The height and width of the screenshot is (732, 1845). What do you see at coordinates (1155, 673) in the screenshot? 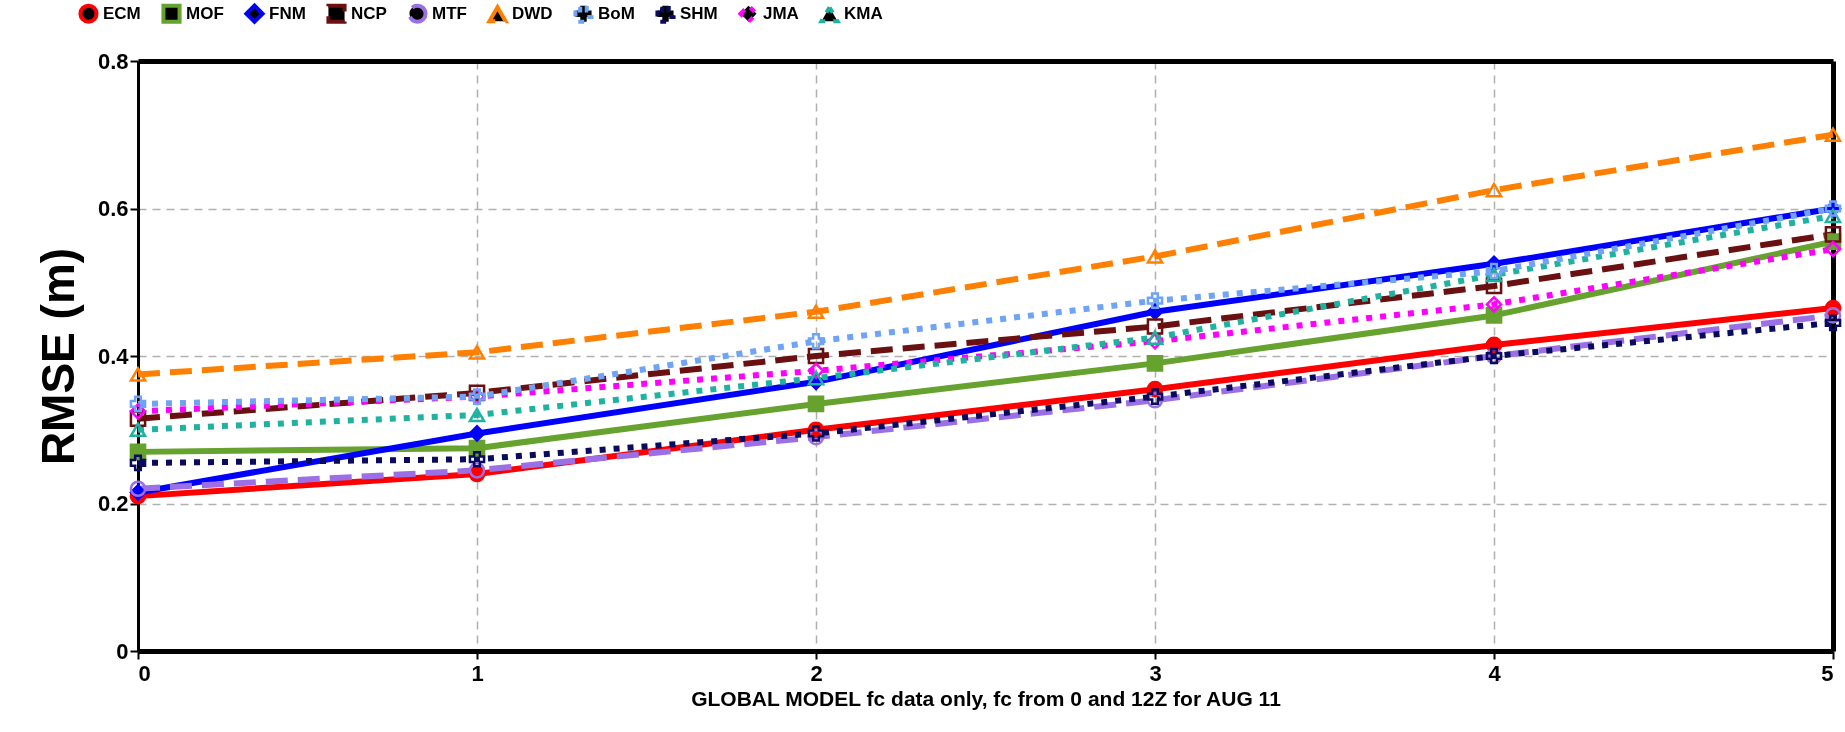
I see `x-tick-label: 3` at bounding box center [1155, 673].